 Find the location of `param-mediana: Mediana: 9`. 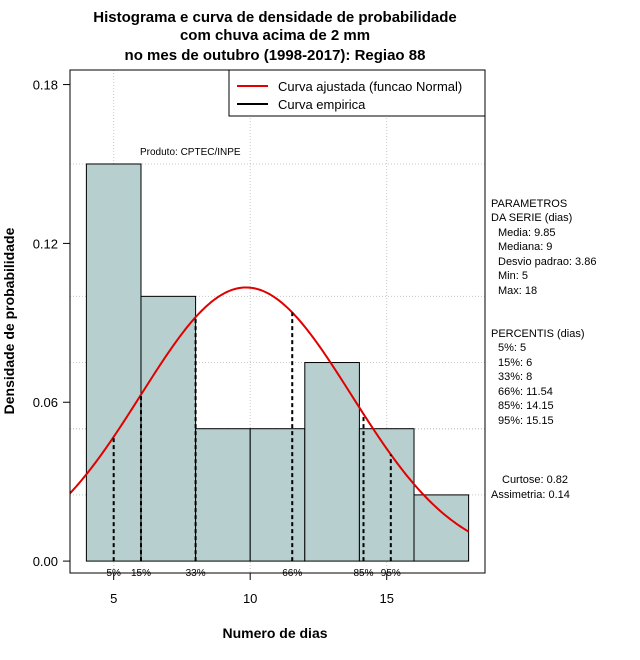

param-mediana: Mediana: 9 is located at coordinates (525, 247).